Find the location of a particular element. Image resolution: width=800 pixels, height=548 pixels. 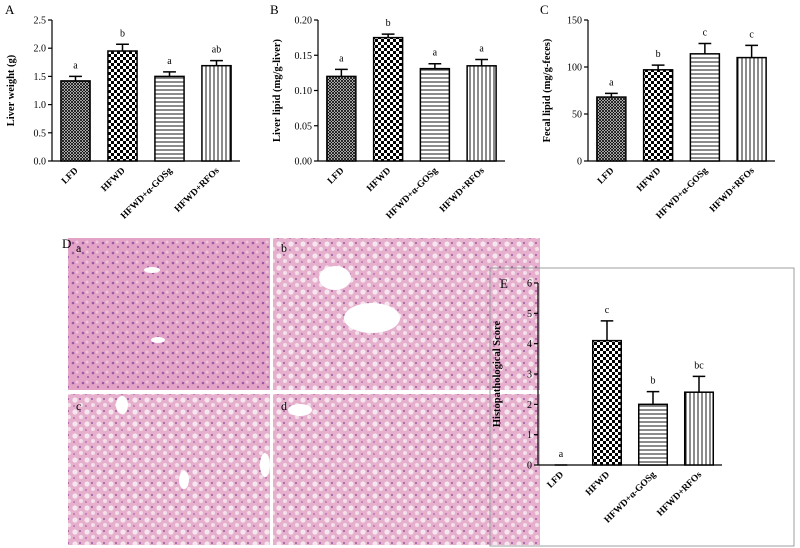

y-axis-title: Histopathological Score is located at coordinates (497, 374).